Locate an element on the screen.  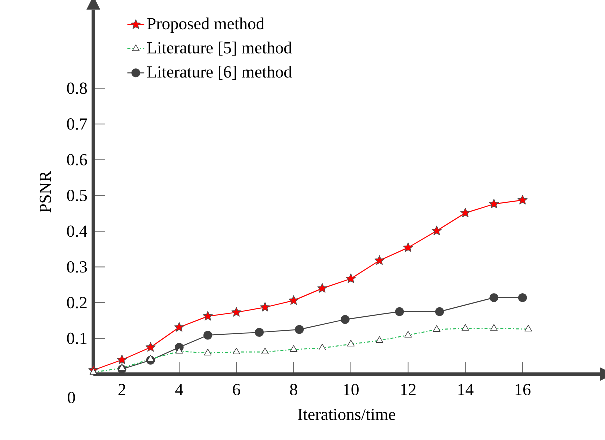
x-tick-label: 14 is located at coordinates (466, 390).